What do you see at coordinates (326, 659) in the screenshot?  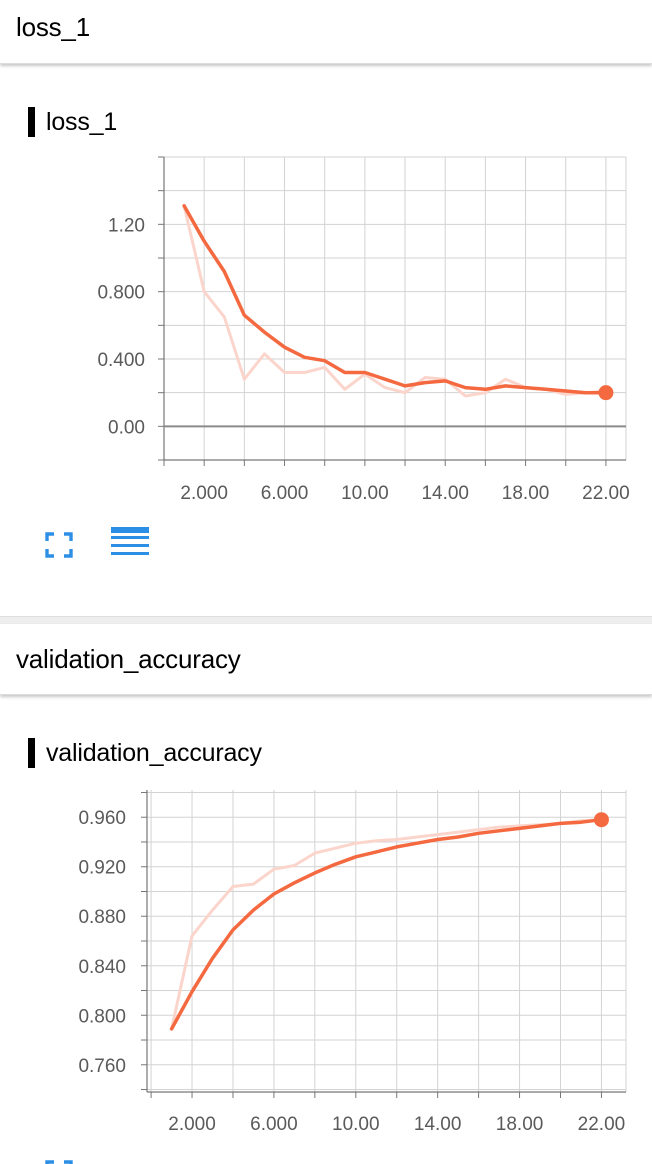 I see `section-header-validation-accuracy: validation_accuracy` at bounding box center [326, 659].